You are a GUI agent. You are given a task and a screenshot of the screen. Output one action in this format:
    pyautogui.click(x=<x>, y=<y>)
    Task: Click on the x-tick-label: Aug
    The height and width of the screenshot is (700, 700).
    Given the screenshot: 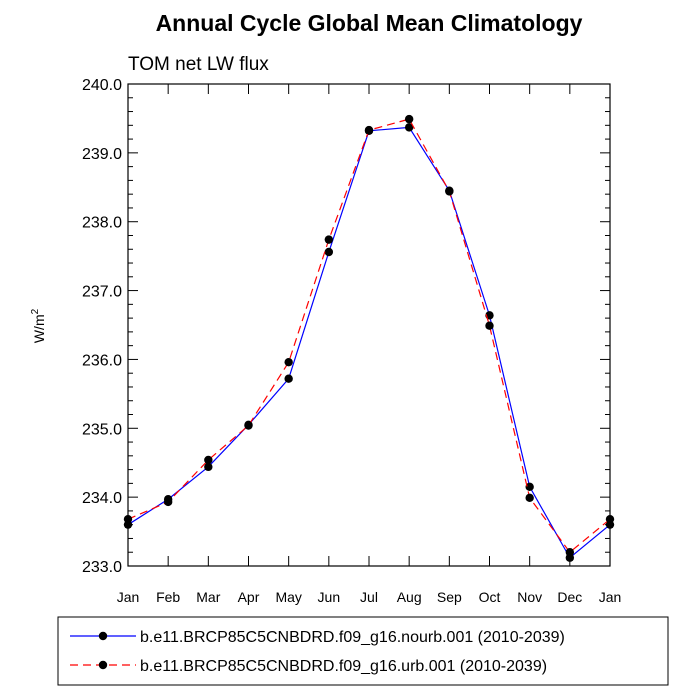 What is the action you would take?
    pyautogui.click(x=409, y=597)
    